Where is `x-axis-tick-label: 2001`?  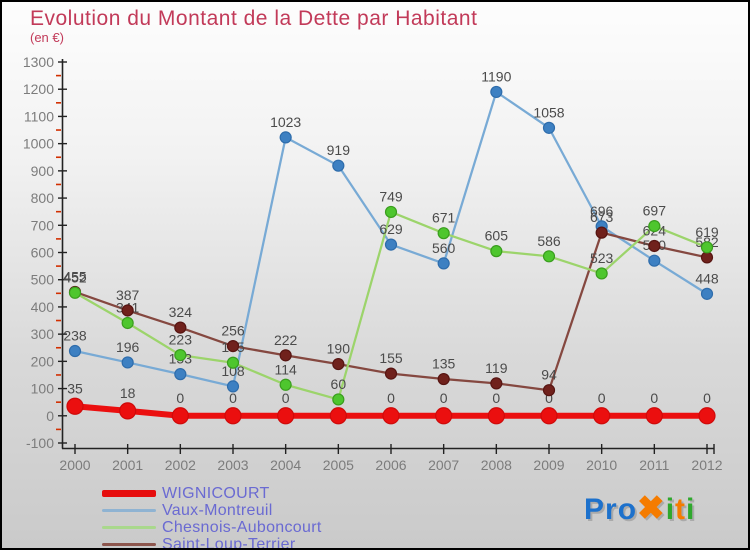 x-axis-tick-label: 2001 is located at coordinates (127, 465).